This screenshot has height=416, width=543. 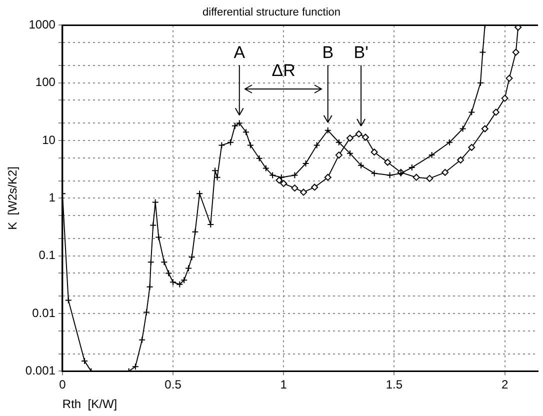 What do you see at coordinates (45, 82) in the screenshot?
I see `y-tick-label: 100` at bounding box center [45, 82].